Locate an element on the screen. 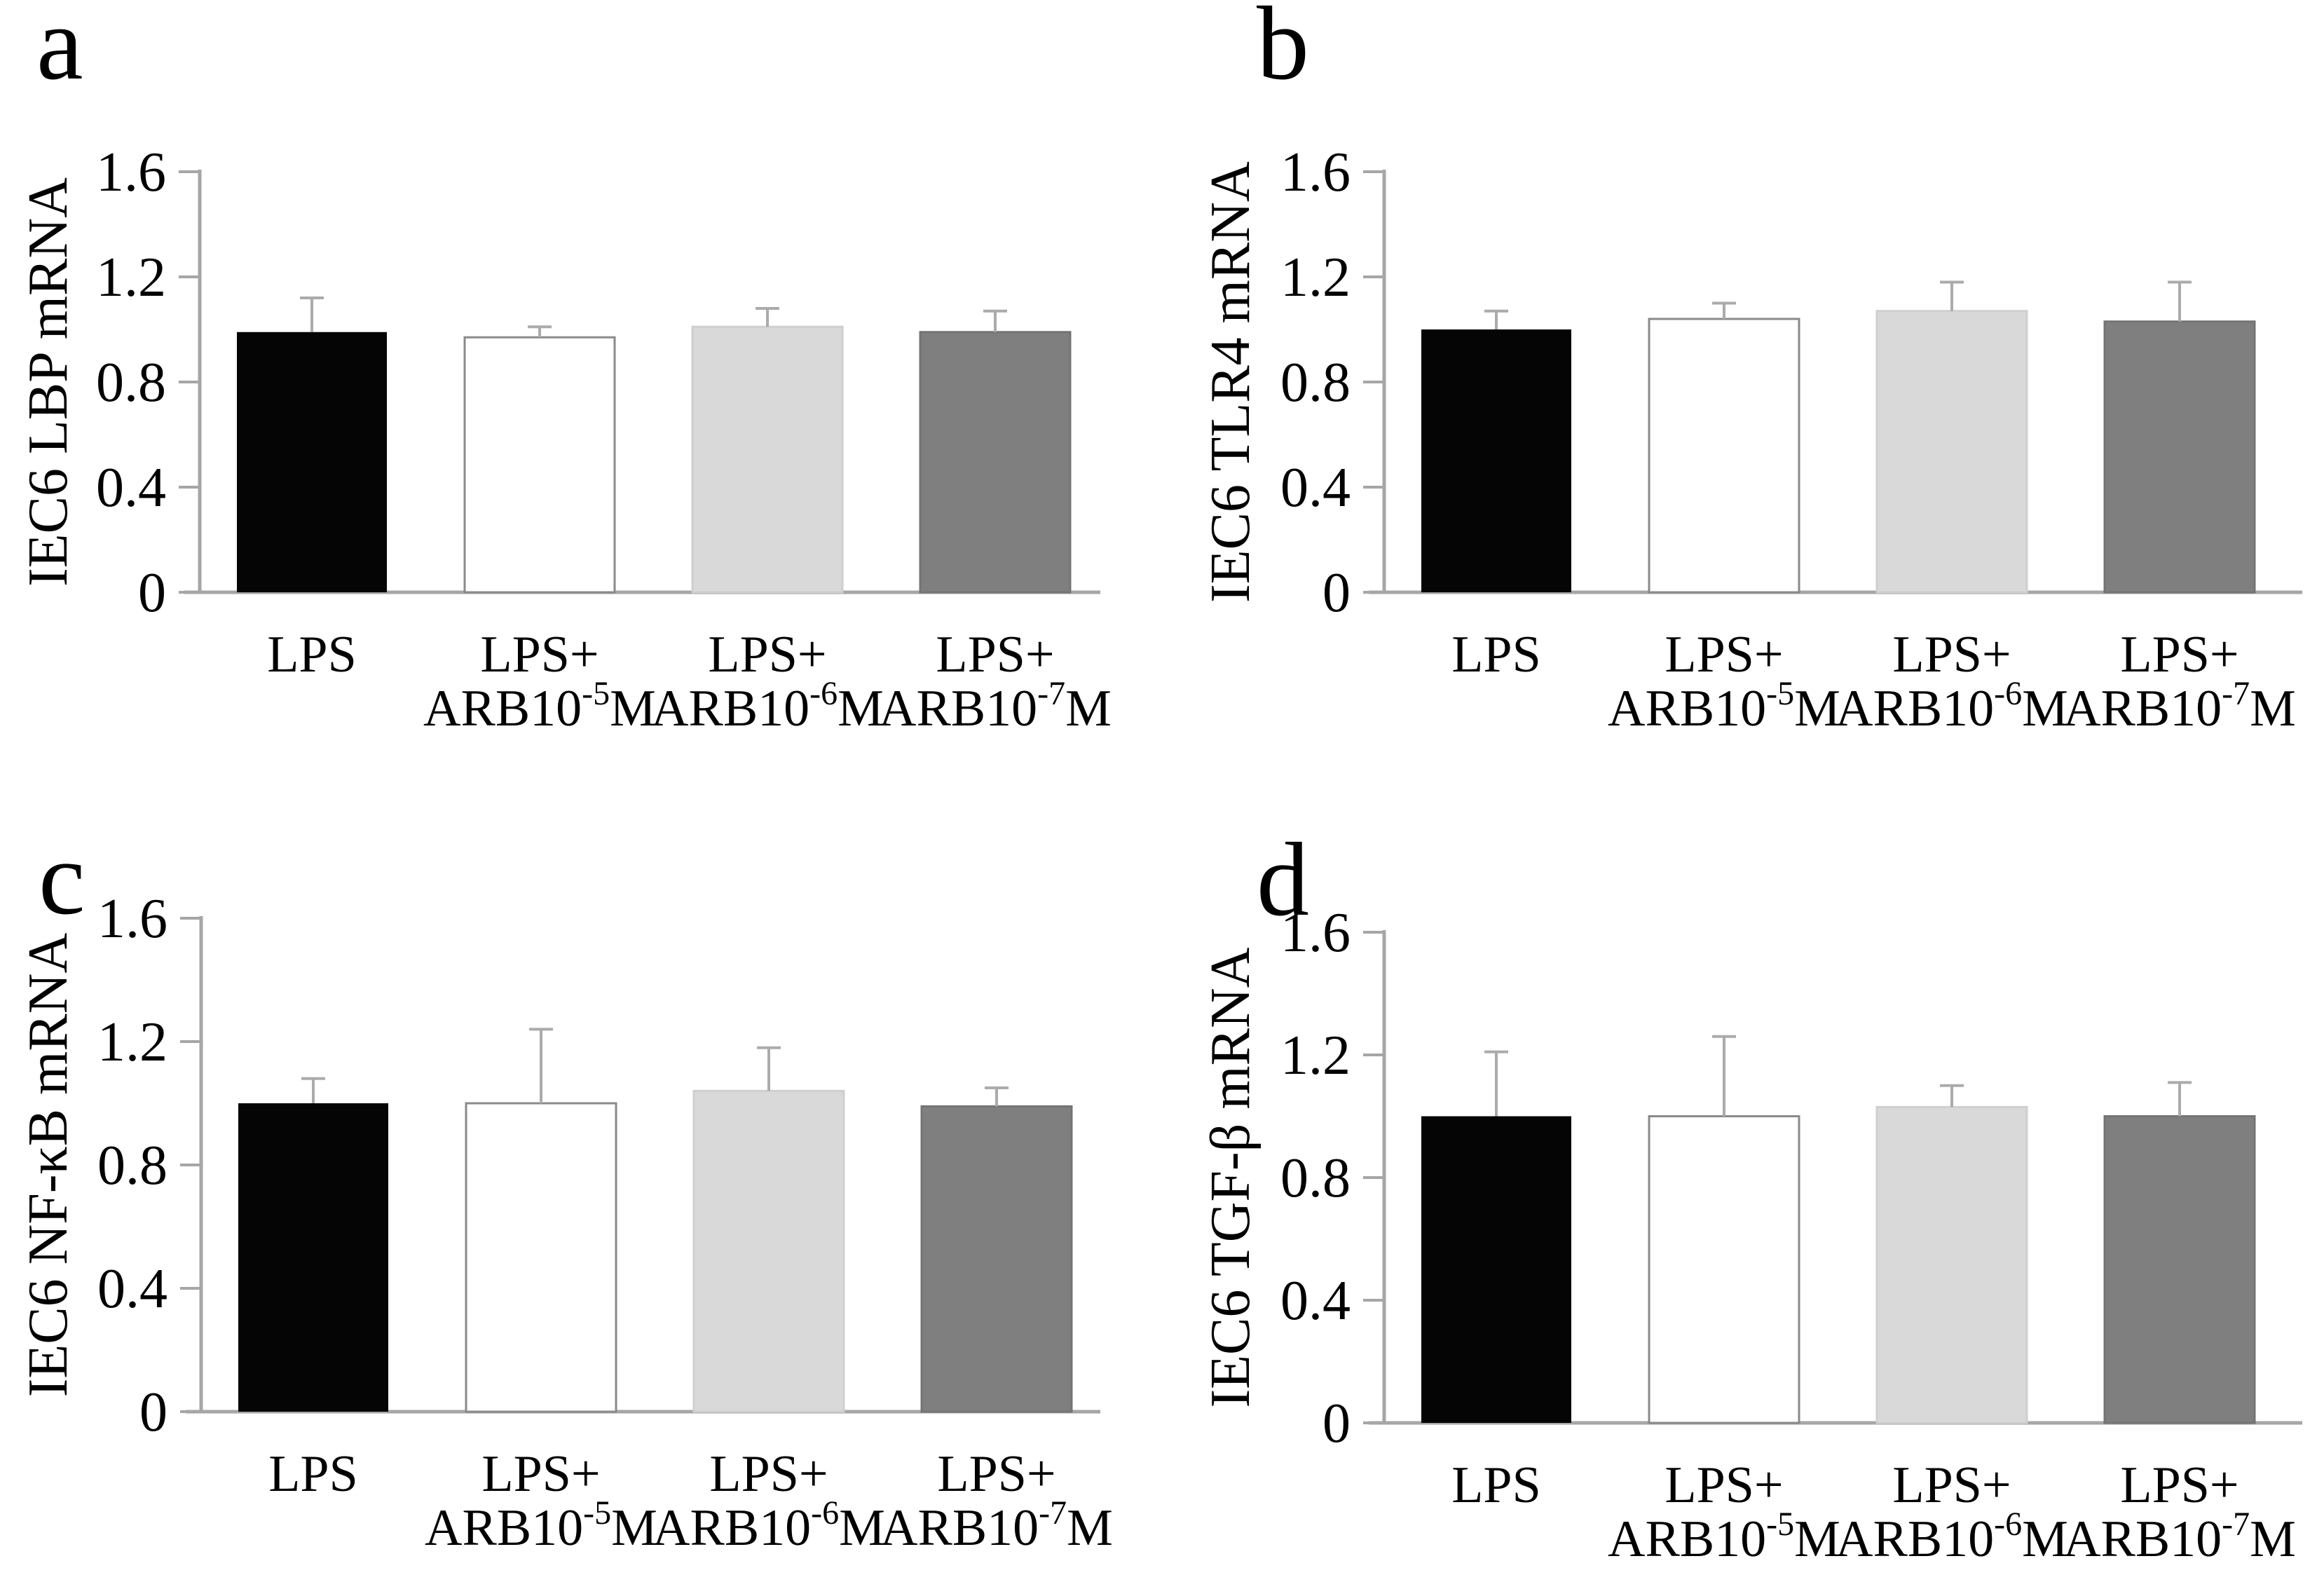  panel-letter-b: b is located at coordinates (1283, 51).